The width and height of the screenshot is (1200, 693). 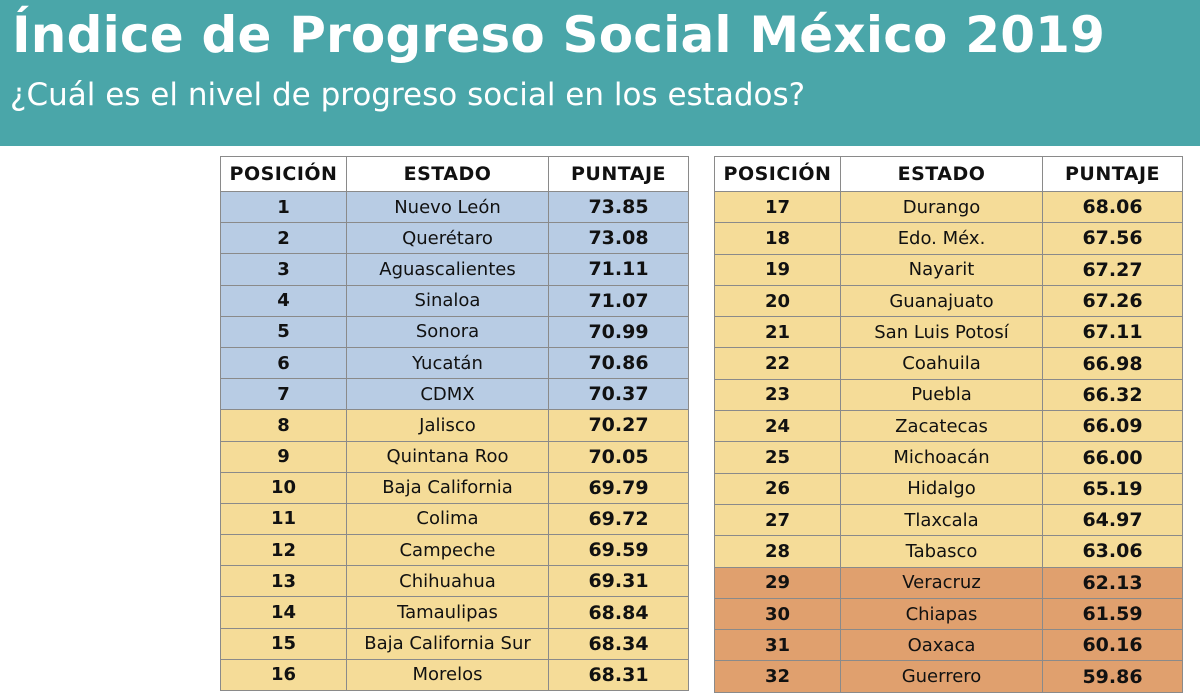 I want to click on state-cell: Sonora, so click(x=447, y=331).